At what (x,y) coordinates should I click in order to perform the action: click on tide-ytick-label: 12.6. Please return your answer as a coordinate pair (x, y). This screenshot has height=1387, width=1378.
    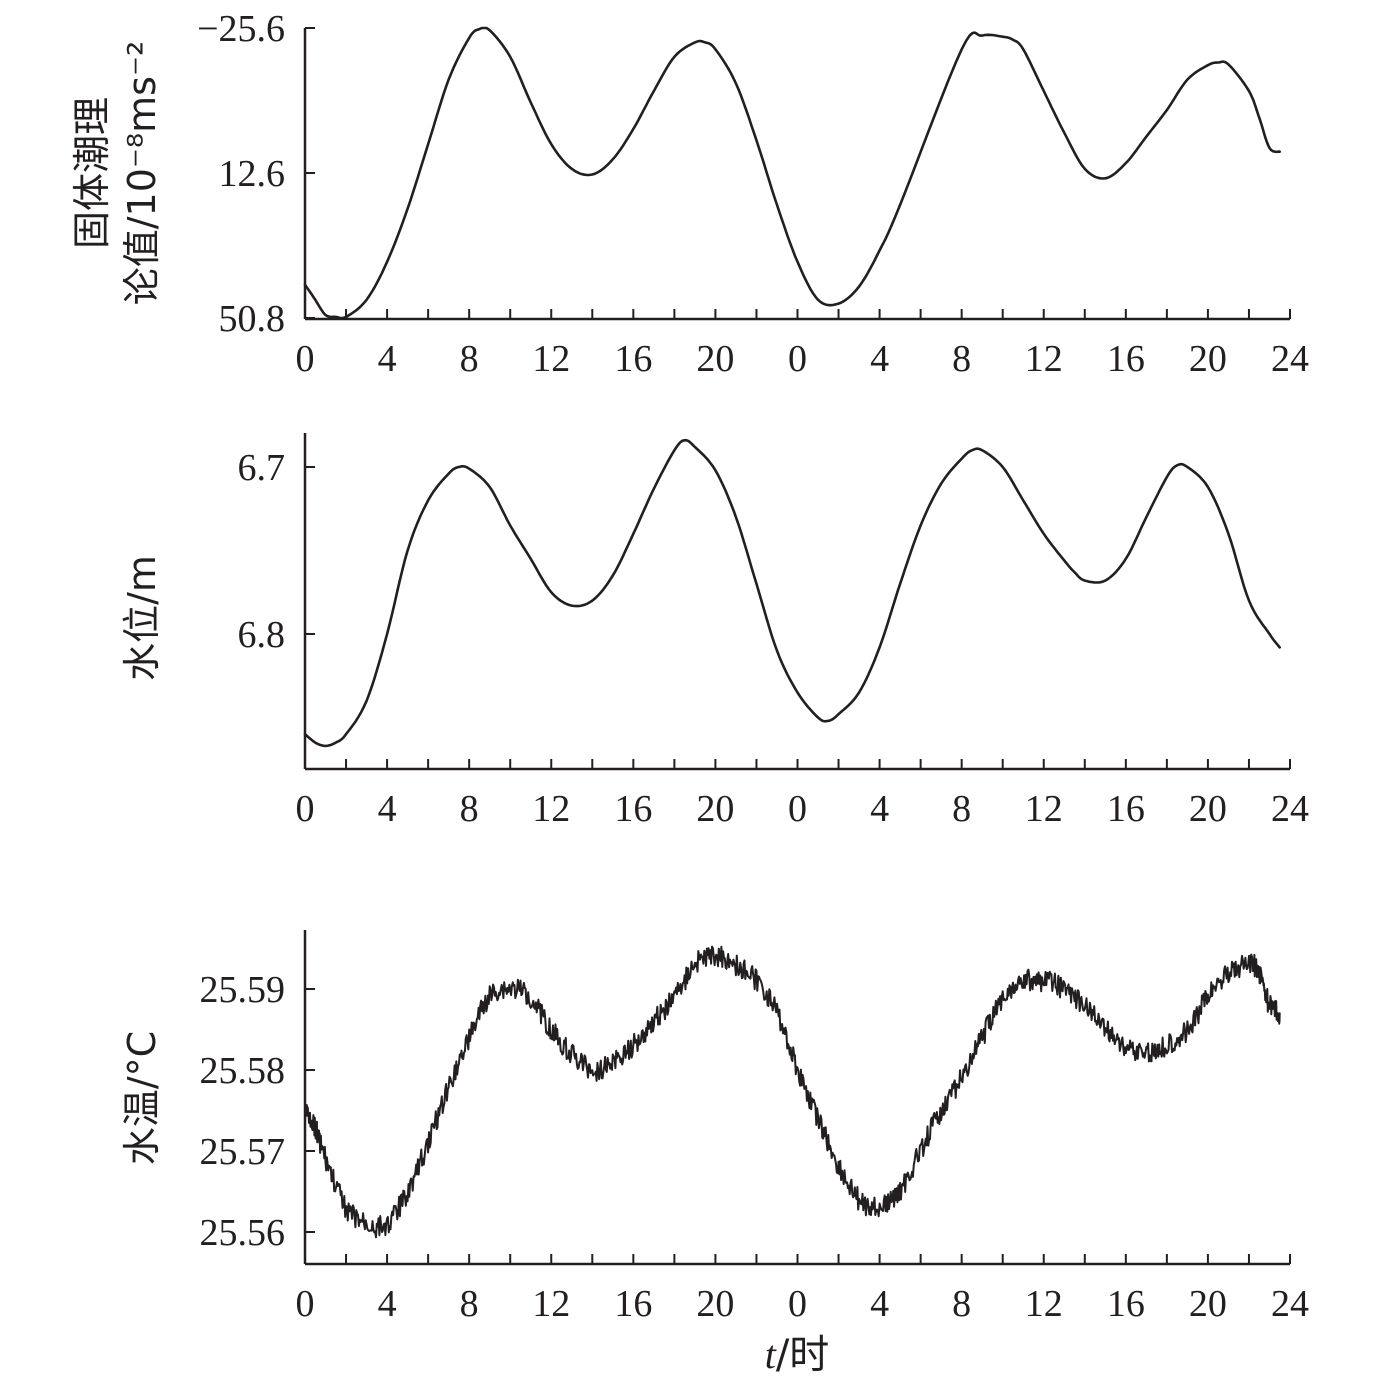
    Looking at the image, I should click on (252, 174).